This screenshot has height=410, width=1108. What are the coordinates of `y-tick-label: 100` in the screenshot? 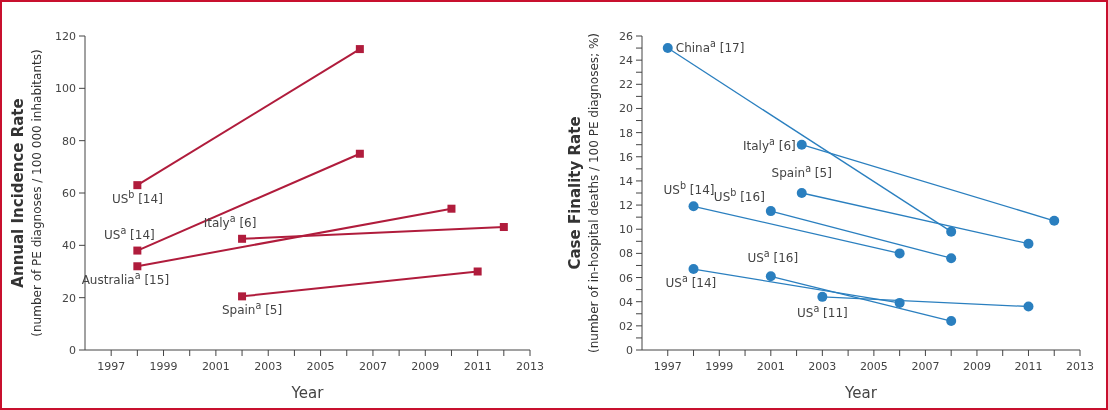 It's located at (65, 89).